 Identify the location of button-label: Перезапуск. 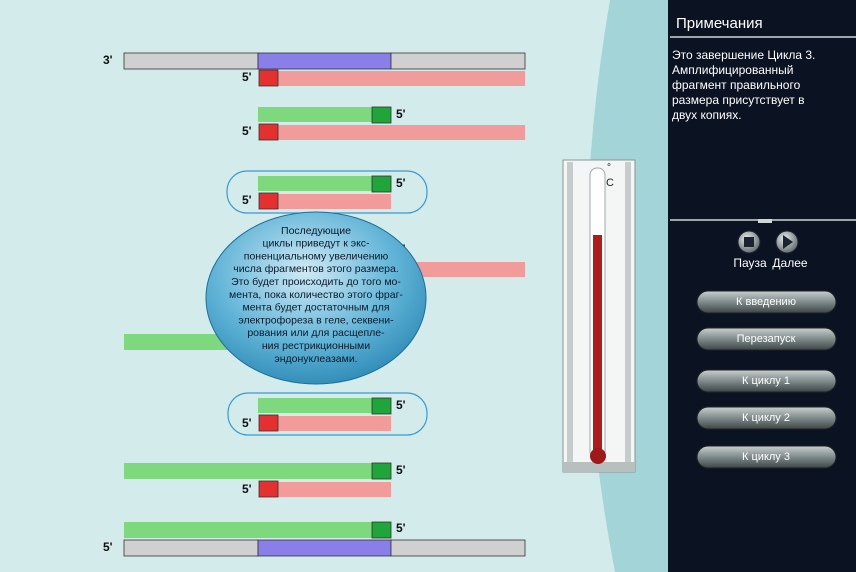
(766, 339).